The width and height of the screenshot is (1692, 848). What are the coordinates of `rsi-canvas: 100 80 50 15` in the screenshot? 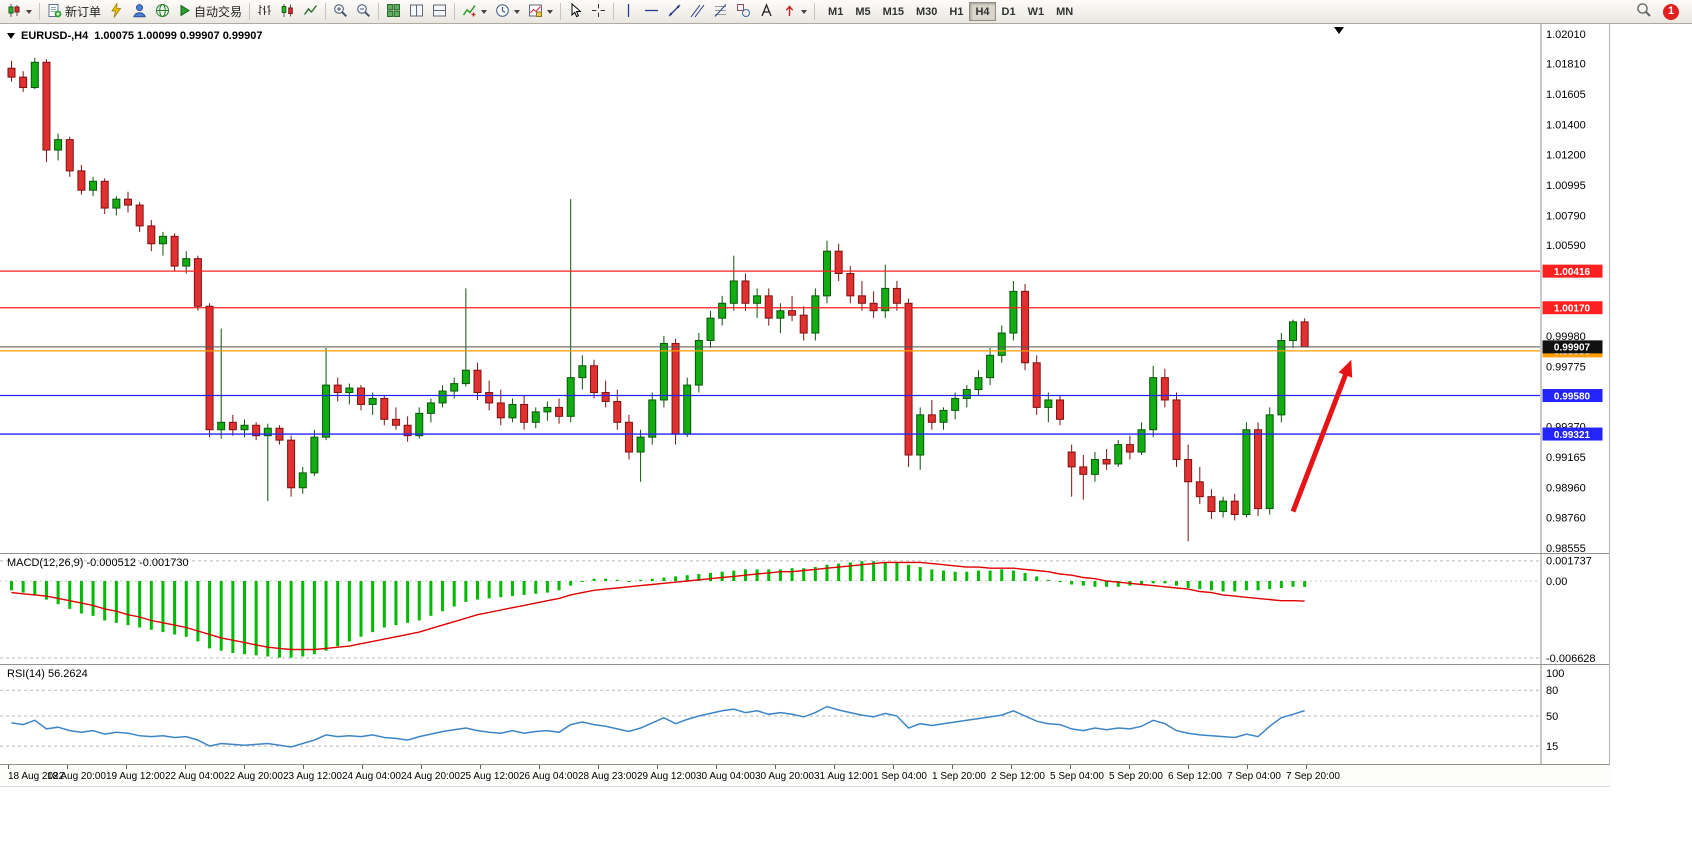 It's located at (805, 714).